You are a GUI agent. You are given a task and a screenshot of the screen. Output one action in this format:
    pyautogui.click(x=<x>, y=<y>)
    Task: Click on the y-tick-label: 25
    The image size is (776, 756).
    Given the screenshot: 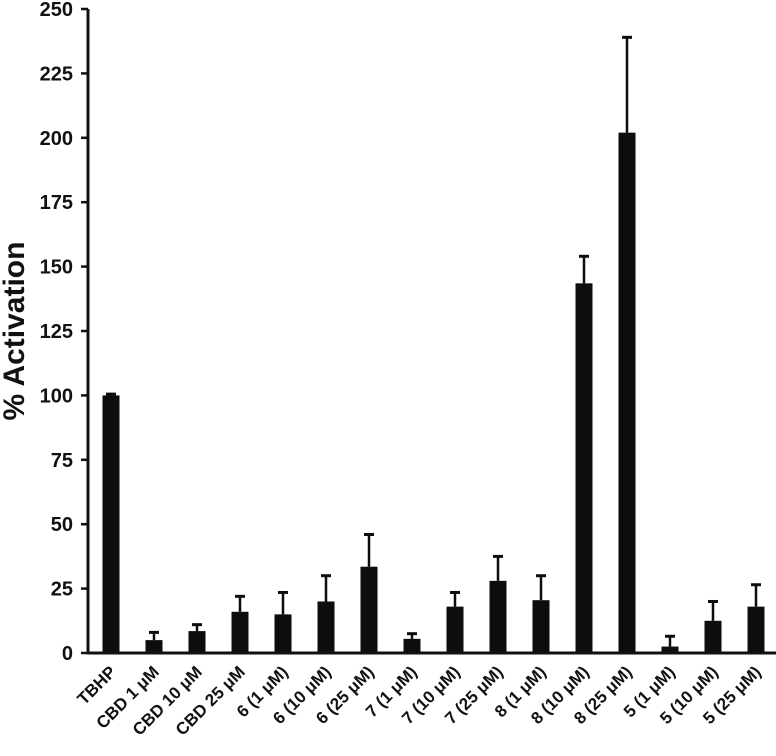 What is the action you would take?
    pyautogui.click(x=62, y=590)
    